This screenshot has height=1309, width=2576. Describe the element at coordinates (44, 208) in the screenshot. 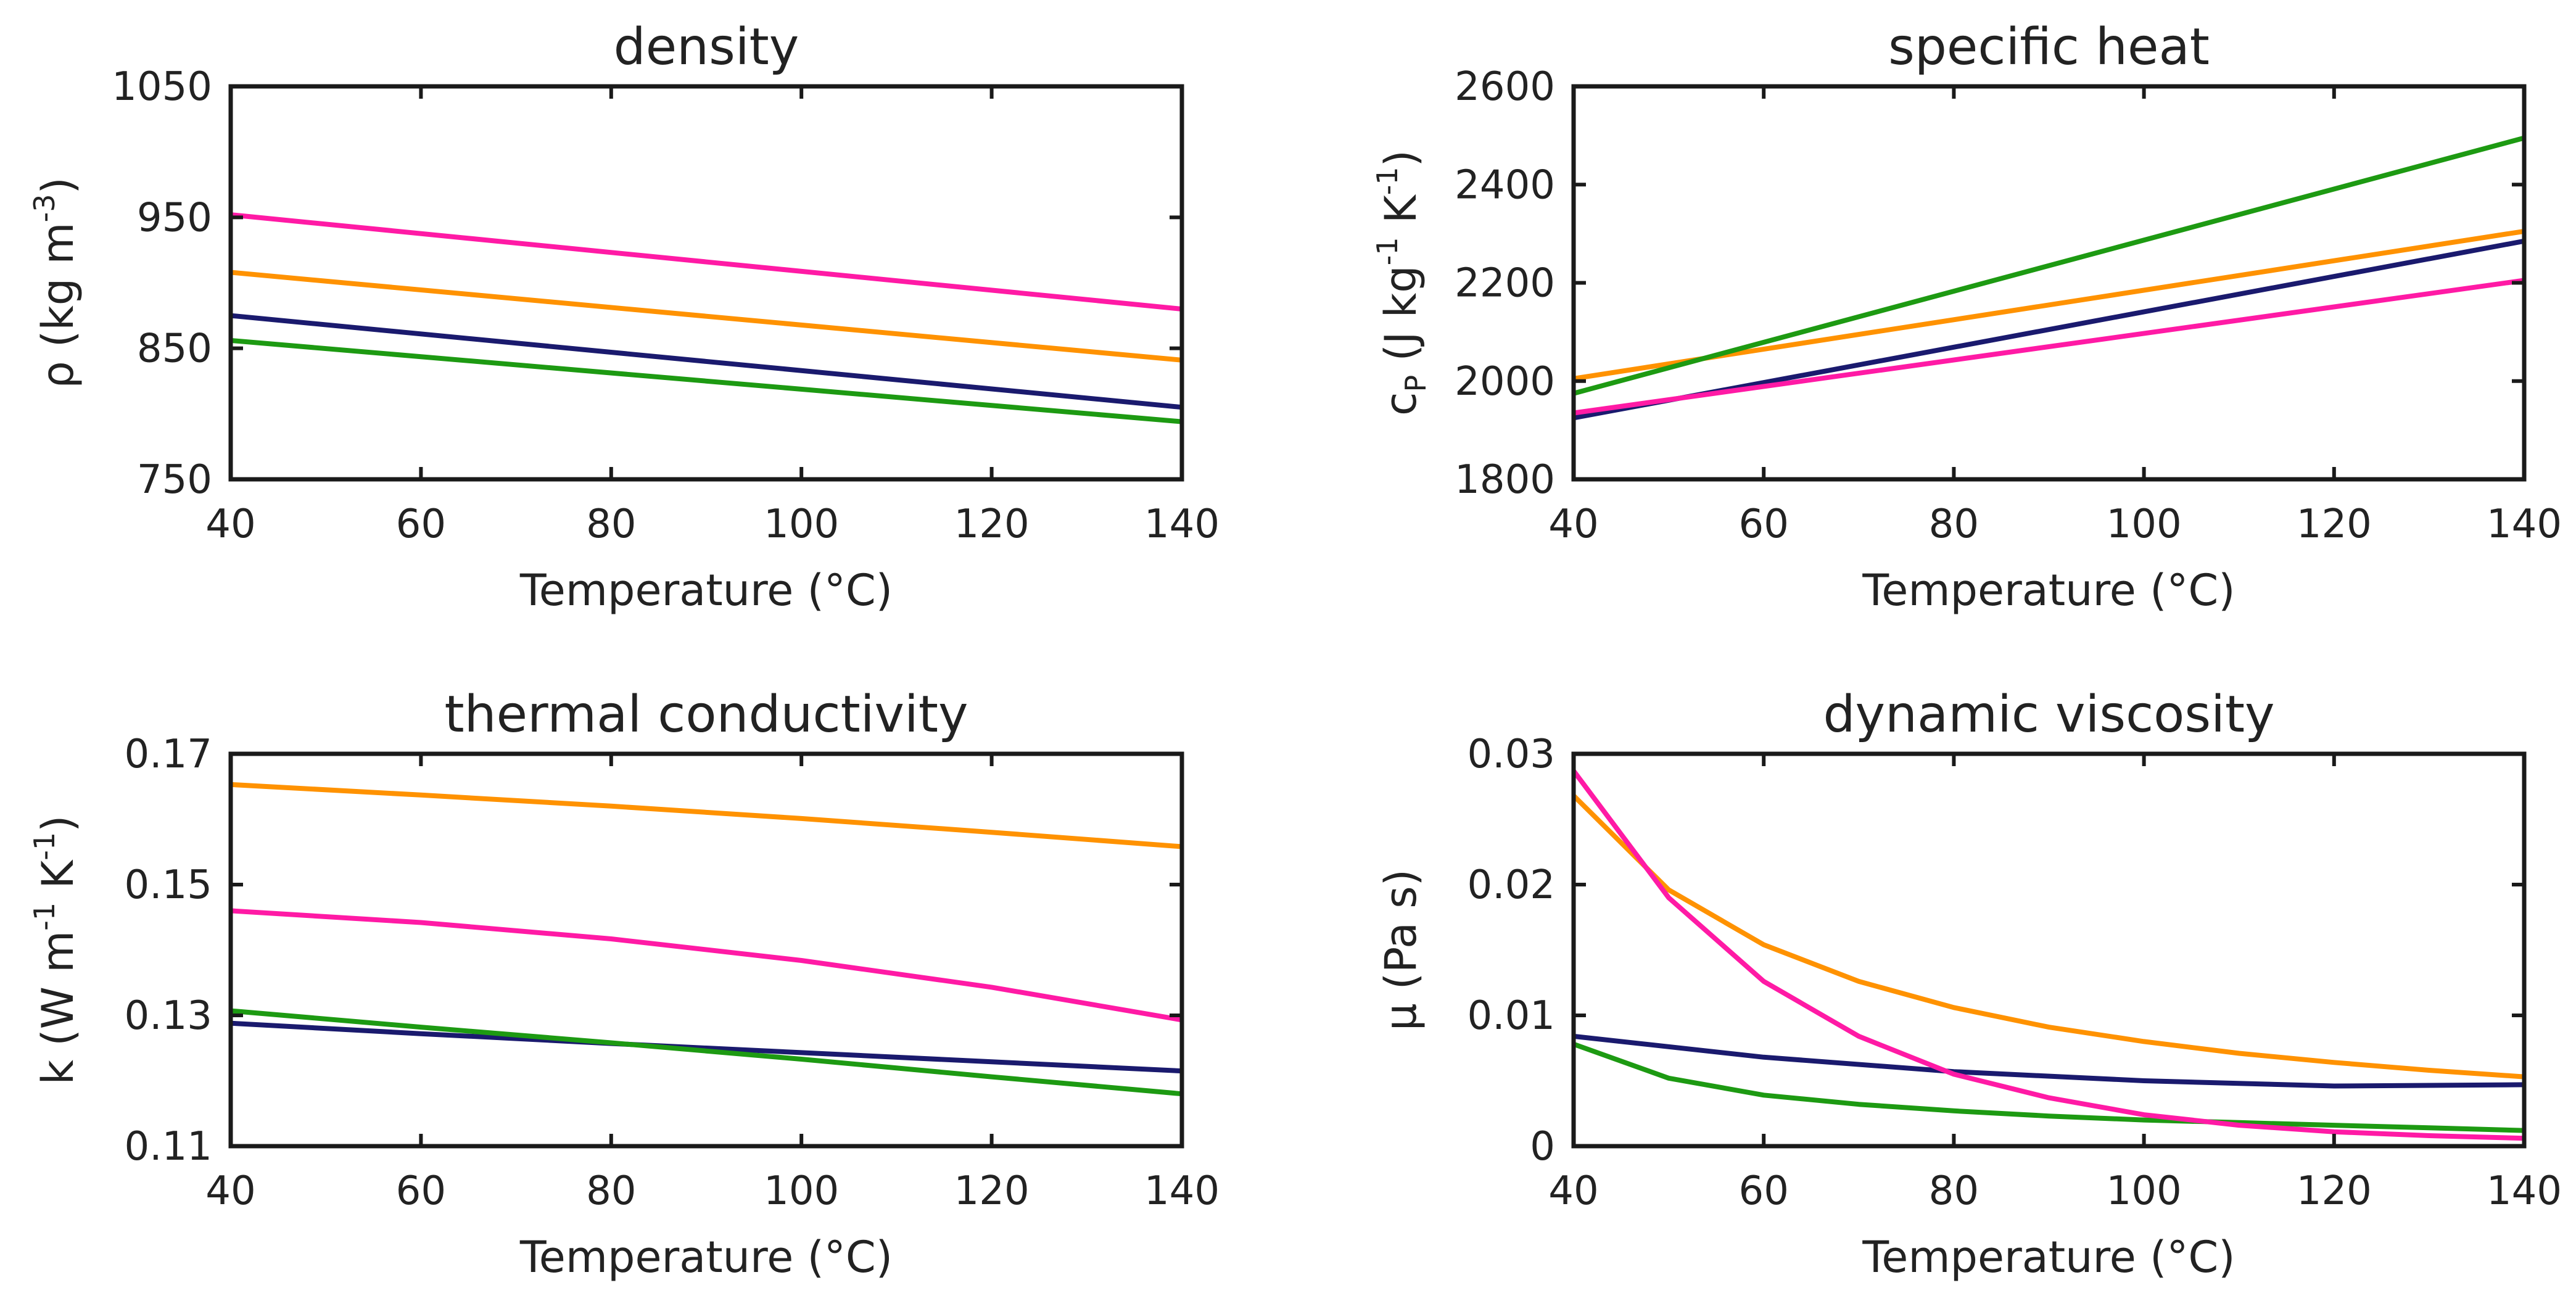

I see `y-axis-label-script: -3` at that location.